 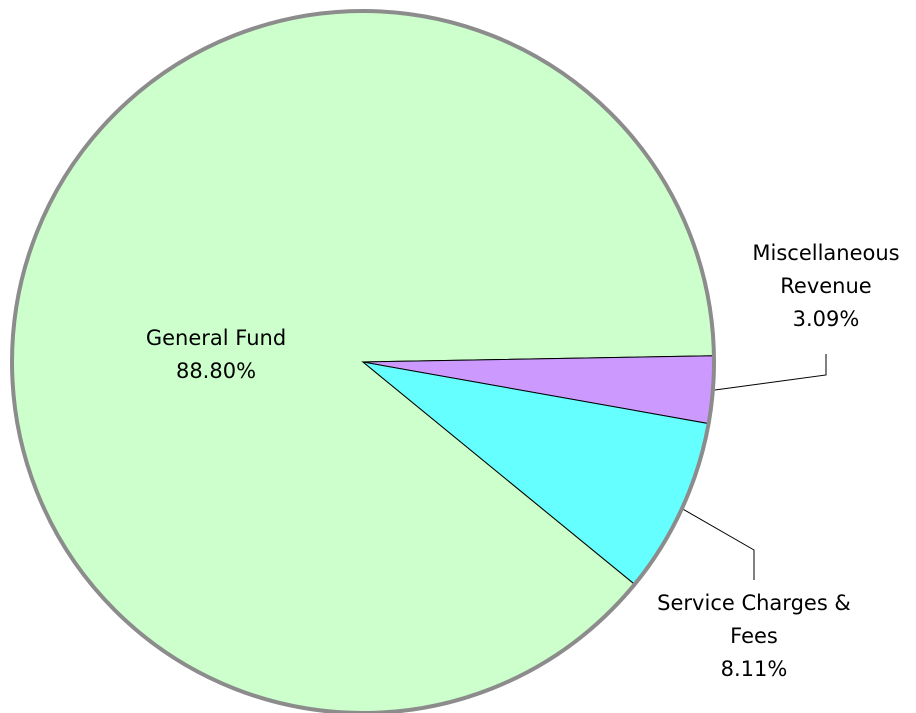 I want to click on slice-label: General Fund, so click(x=216, y=338).